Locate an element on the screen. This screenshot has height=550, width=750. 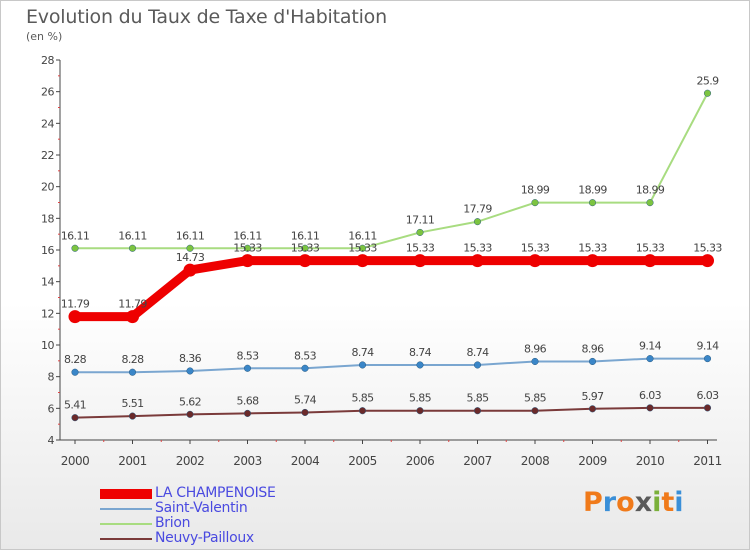
y-tick-label: 26 is located at coordinates (47, 92).